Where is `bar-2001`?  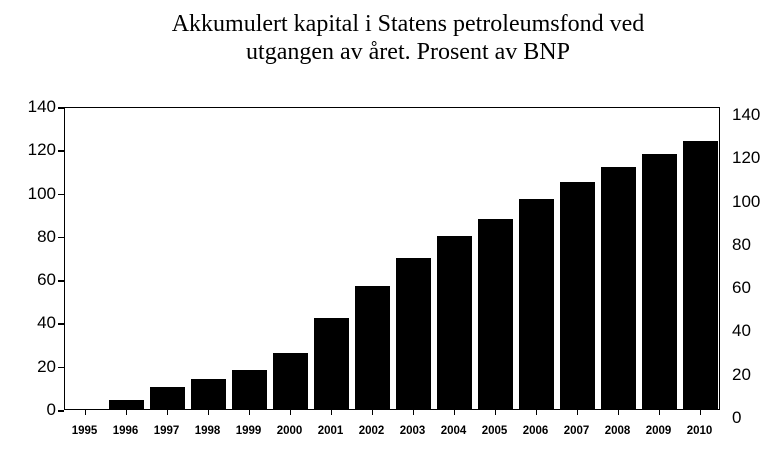
bar-2001 is located at coordinates (331, 363).